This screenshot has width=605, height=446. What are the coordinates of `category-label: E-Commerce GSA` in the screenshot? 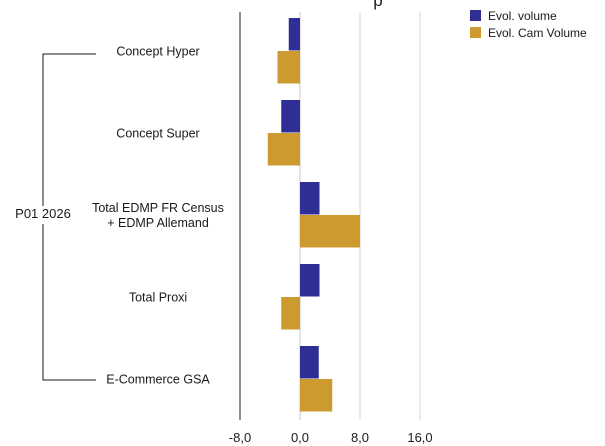 It's located at (158, 379).